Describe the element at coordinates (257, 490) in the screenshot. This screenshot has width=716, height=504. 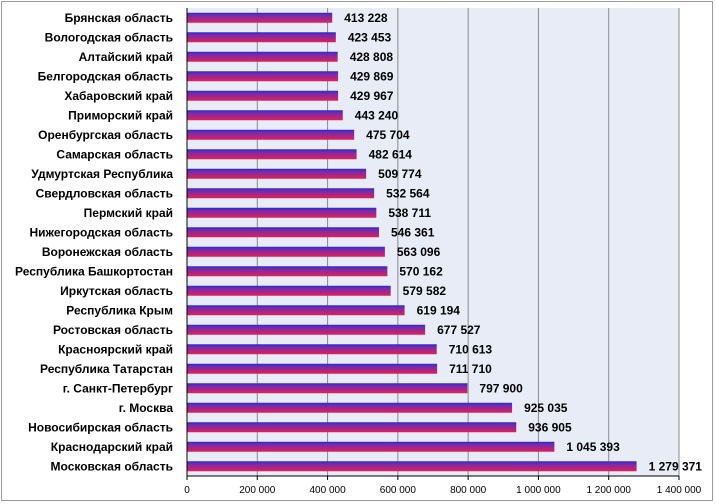
I see `x-tick-label: 200 000` at that location.